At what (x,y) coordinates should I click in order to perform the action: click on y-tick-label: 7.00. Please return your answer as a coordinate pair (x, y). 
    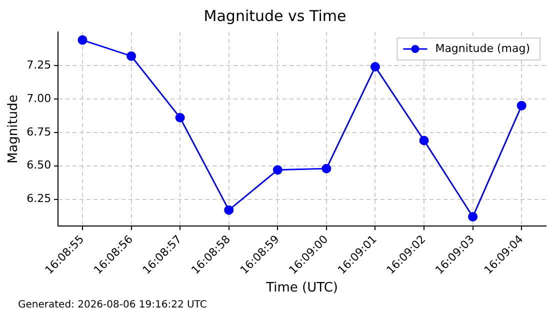
    Looking at the image, I should click on (39, 98).